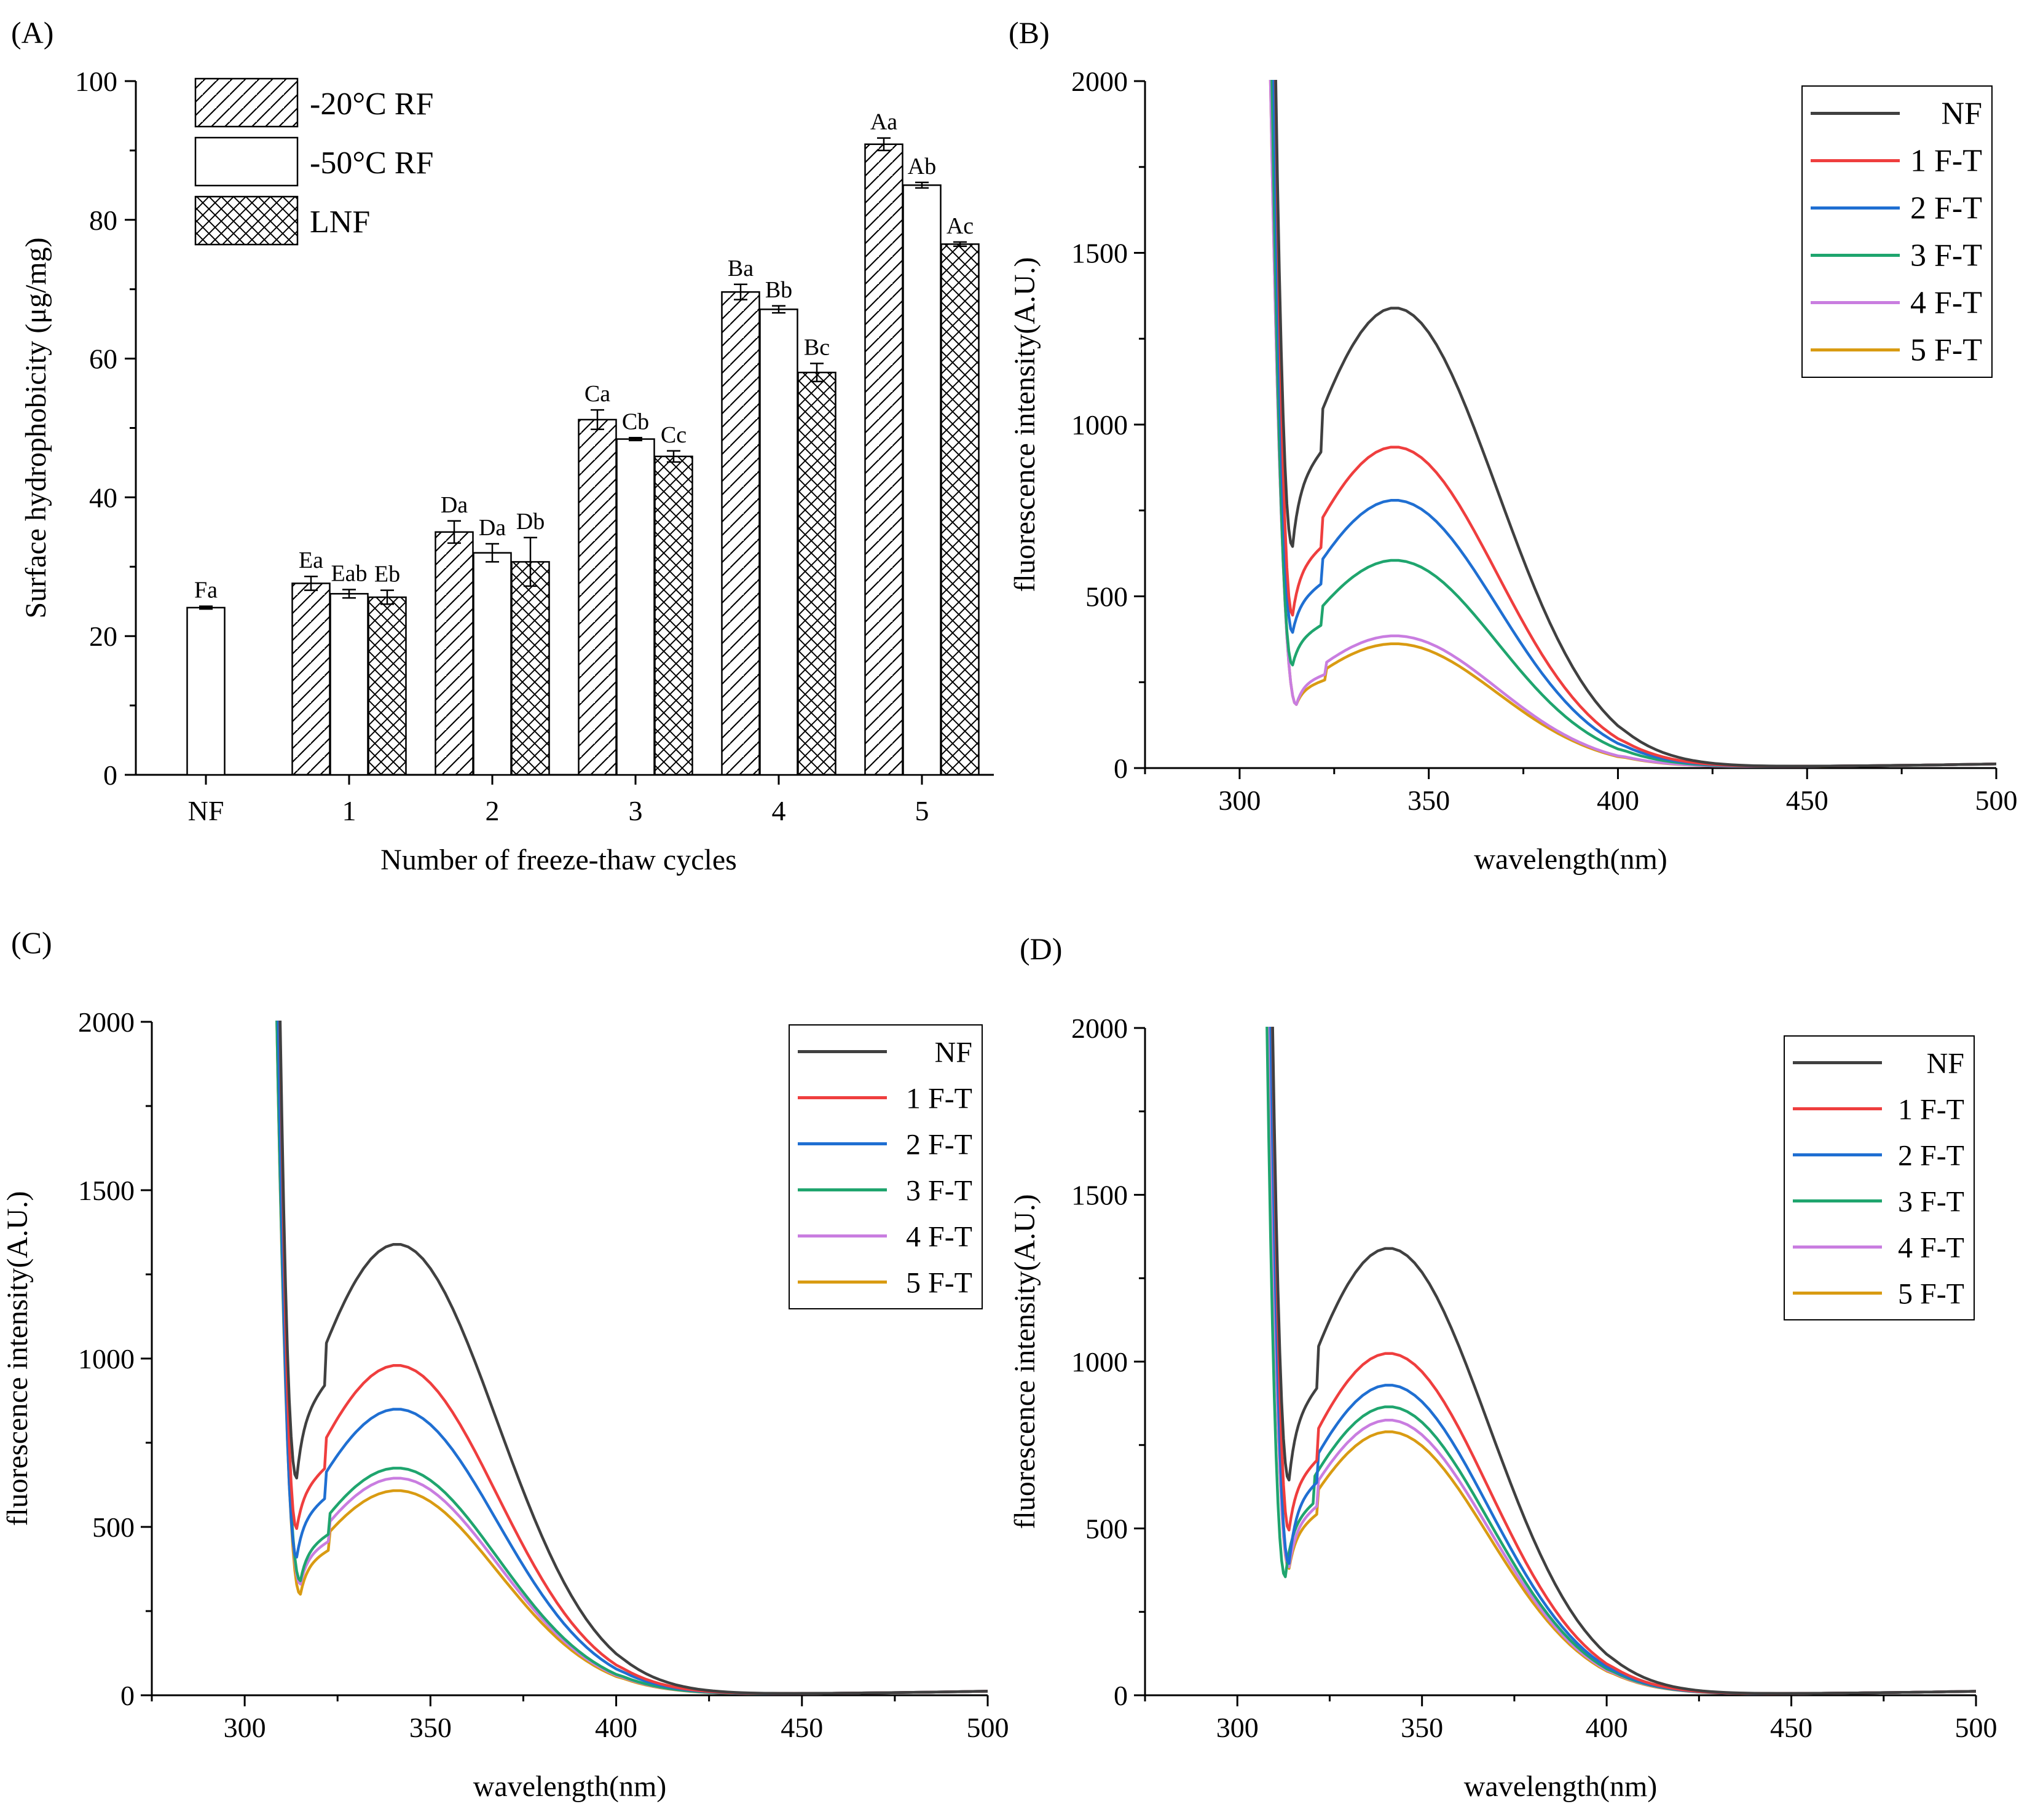 This screenshot has width=2027, height=1820. I want to click on y-tick-label: 20, so click(103, 636).